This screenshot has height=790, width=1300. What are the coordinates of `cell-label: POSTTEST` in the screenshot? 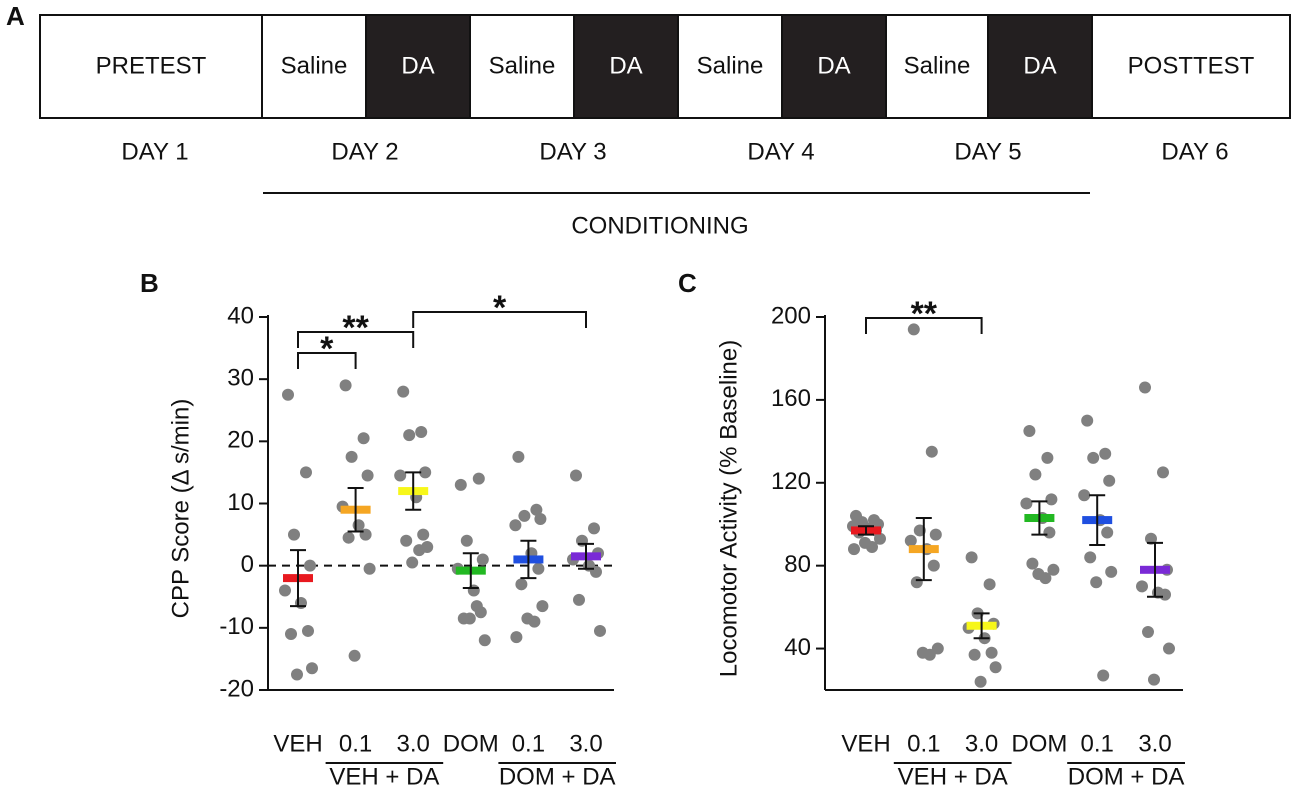 It's located at (1191, 65).